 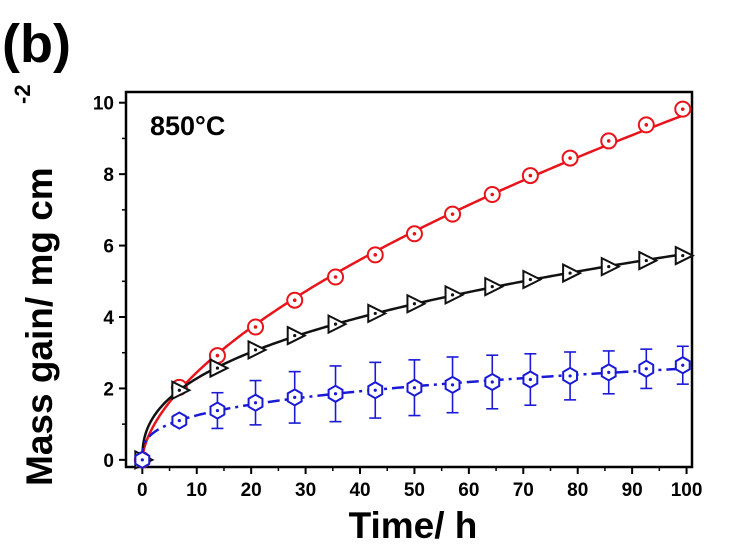 What do you see at coordinates (359, 490) in the screenshot?
I see `x-tick-label: 40` at bounding box center [359, 490].